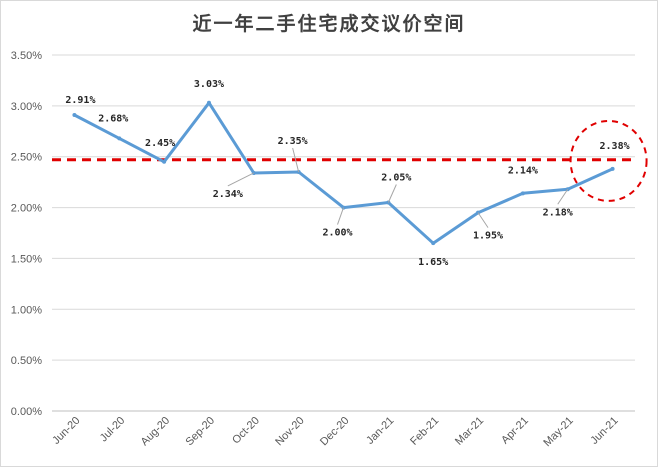  I want to click on x-tick-label: Apr-21, so click(515, 431).